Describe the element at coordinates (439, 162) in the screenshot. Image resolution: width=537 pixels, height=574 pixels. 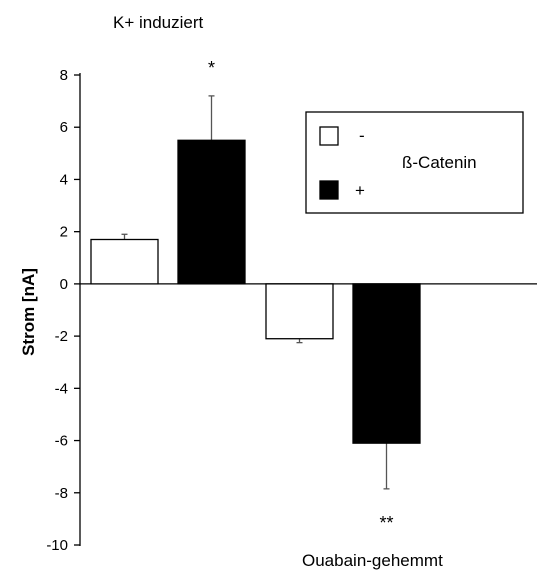
I see `legend-title: ß-Catenin` at that location.